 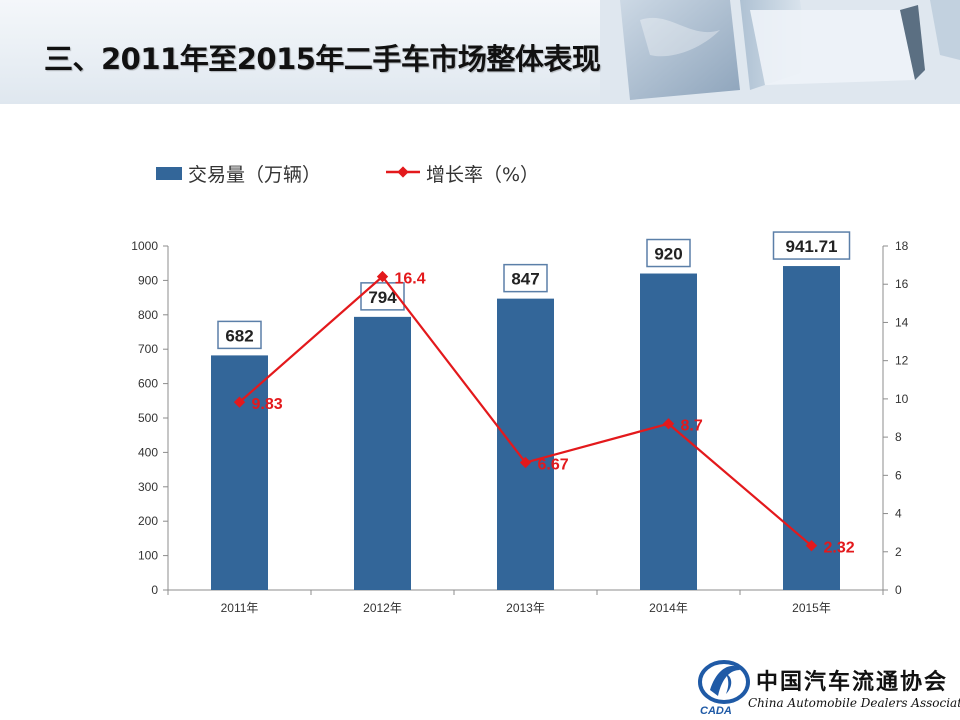 What do you see at coordinates (780, 52) in the screenshot?
I see `header-decoration` at bounding box center [780, 52].